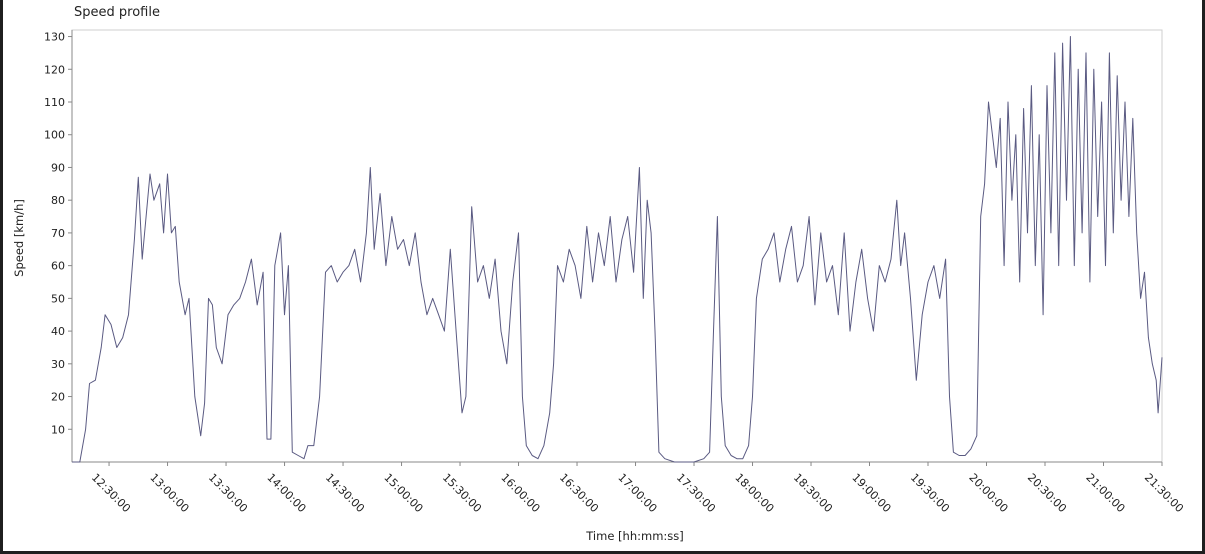 The width and height of the screenshot is (1205, 554). I want to click on x-tick-label: 14:30:00, so click(345, 493).